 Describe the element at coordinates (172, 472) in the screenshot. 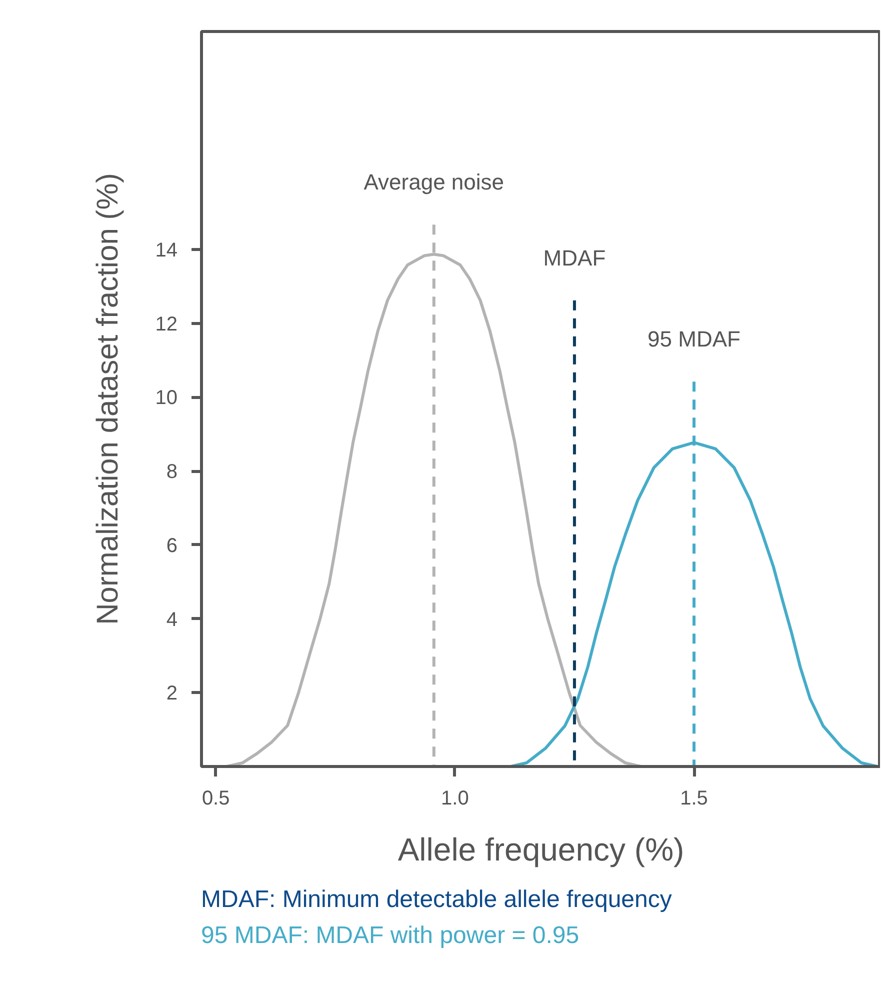

I see `y-tick-label: 8` at that location.